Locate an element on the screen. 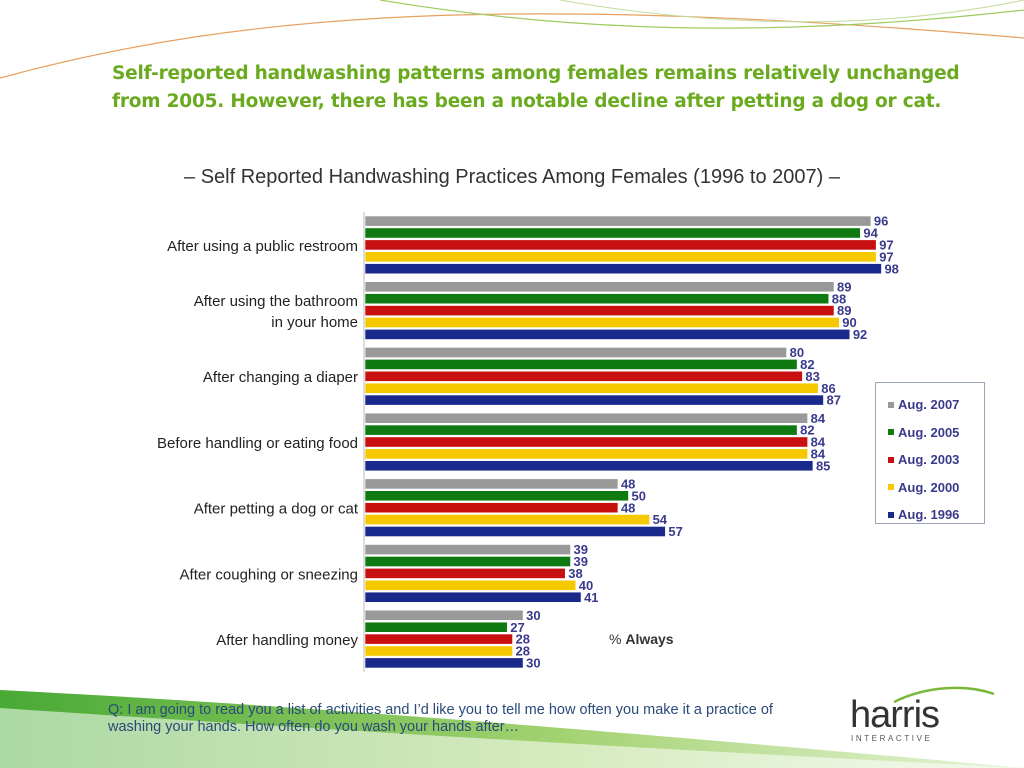 The image size is (1024, 768). unit-bold: Always is located at coordinates (649, 639).